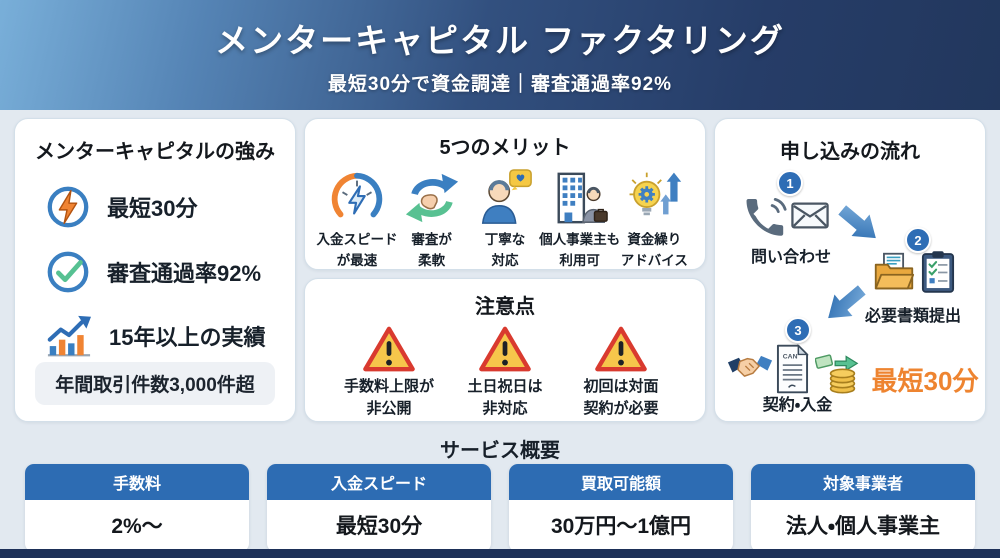 Image resolution: width=1000 pixels, height=558 pixels. What do you see at coordinates (68, 272) in the screenshot?
I see `check-circle-icon` at bounding box center [68, 272].